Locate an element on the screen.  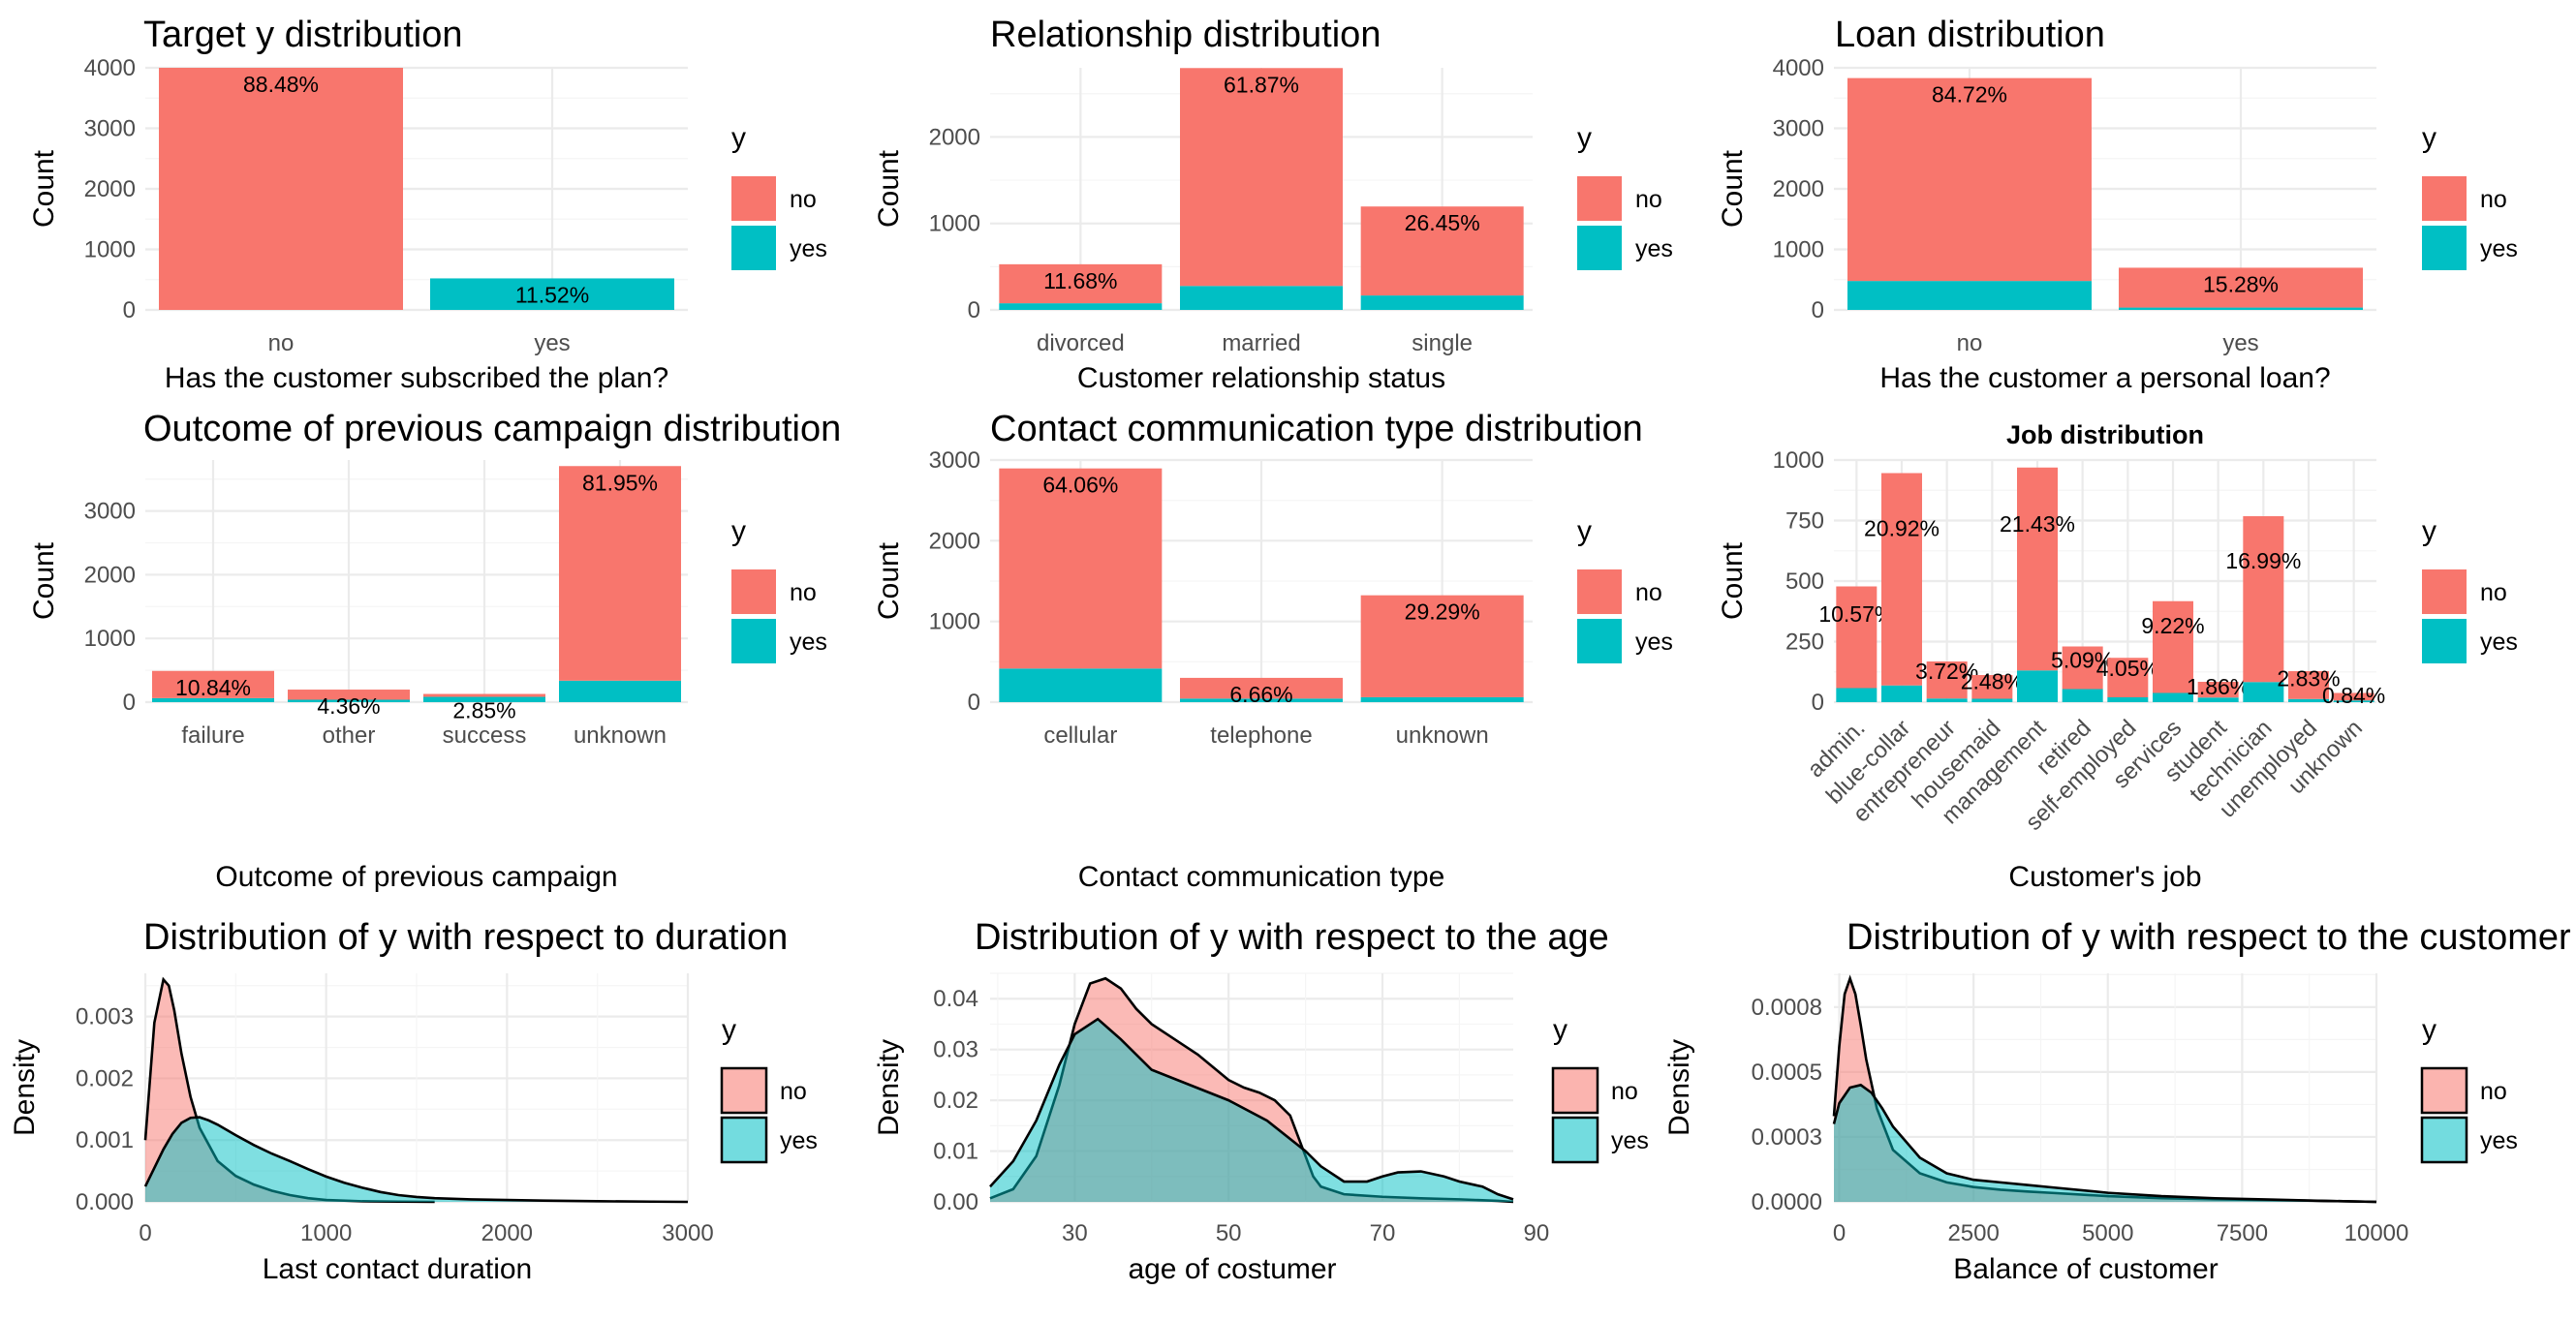
x-axis-label: Outcome of previous campaign is located at coordinates (416, 877).